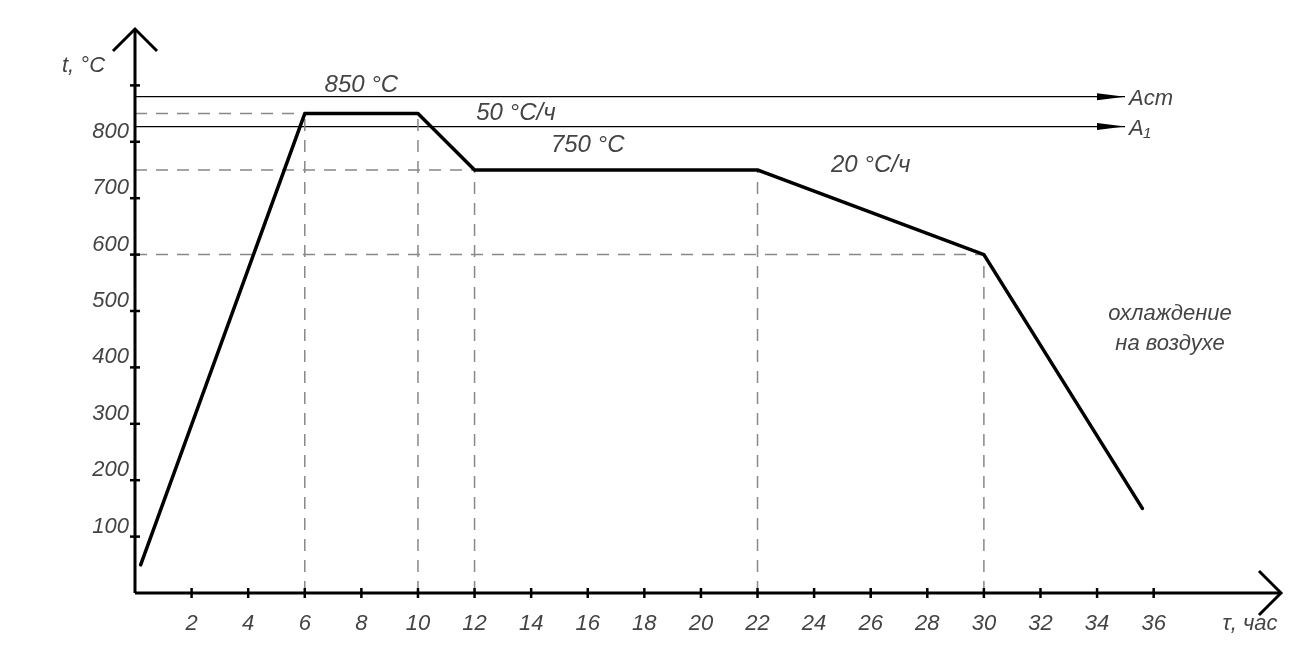 The height and width of the screenshot is (666, 1309). I want to click on y-tick-label: 300, so click(111, 412).